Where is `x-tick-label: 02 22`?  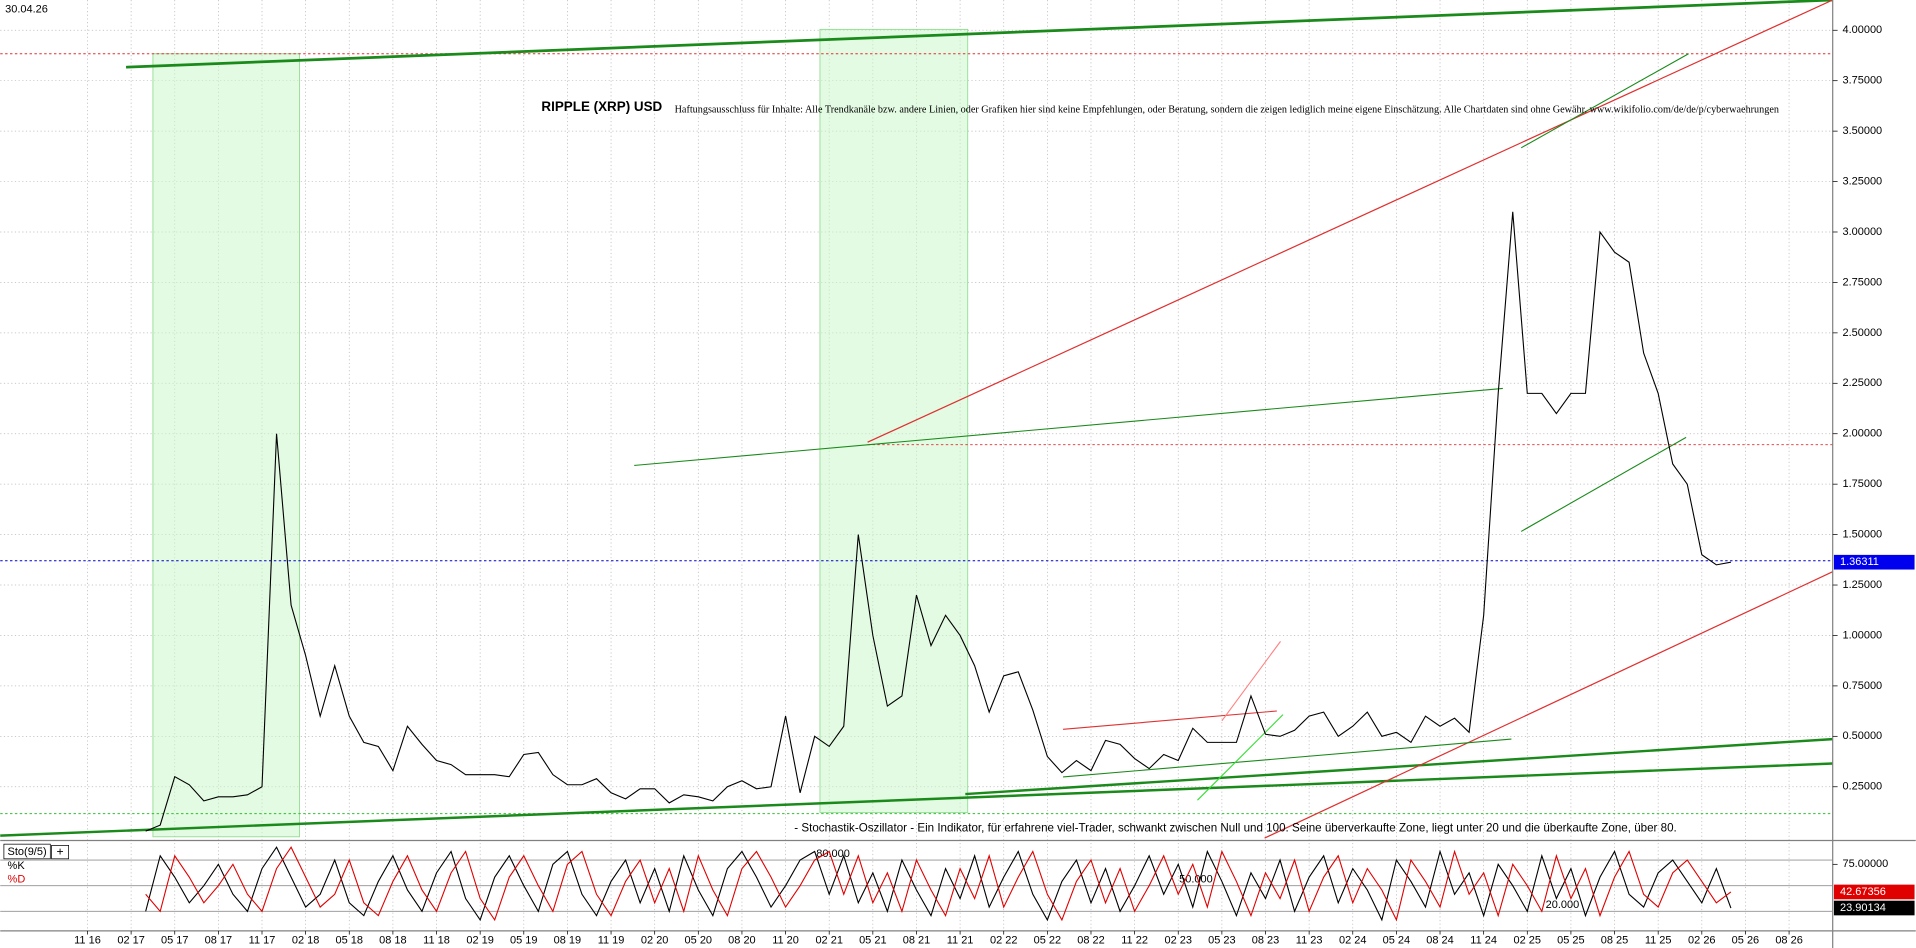 x-tick-label: 02 22 is located at coordinates (1004, 941).